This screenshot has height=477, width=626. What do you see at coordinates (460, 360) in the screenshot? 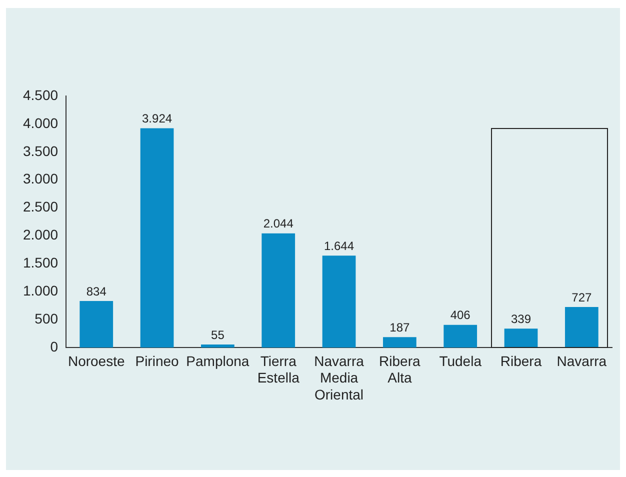
I see `x-tick-label: Tudela` at bounding box center [460, 360].